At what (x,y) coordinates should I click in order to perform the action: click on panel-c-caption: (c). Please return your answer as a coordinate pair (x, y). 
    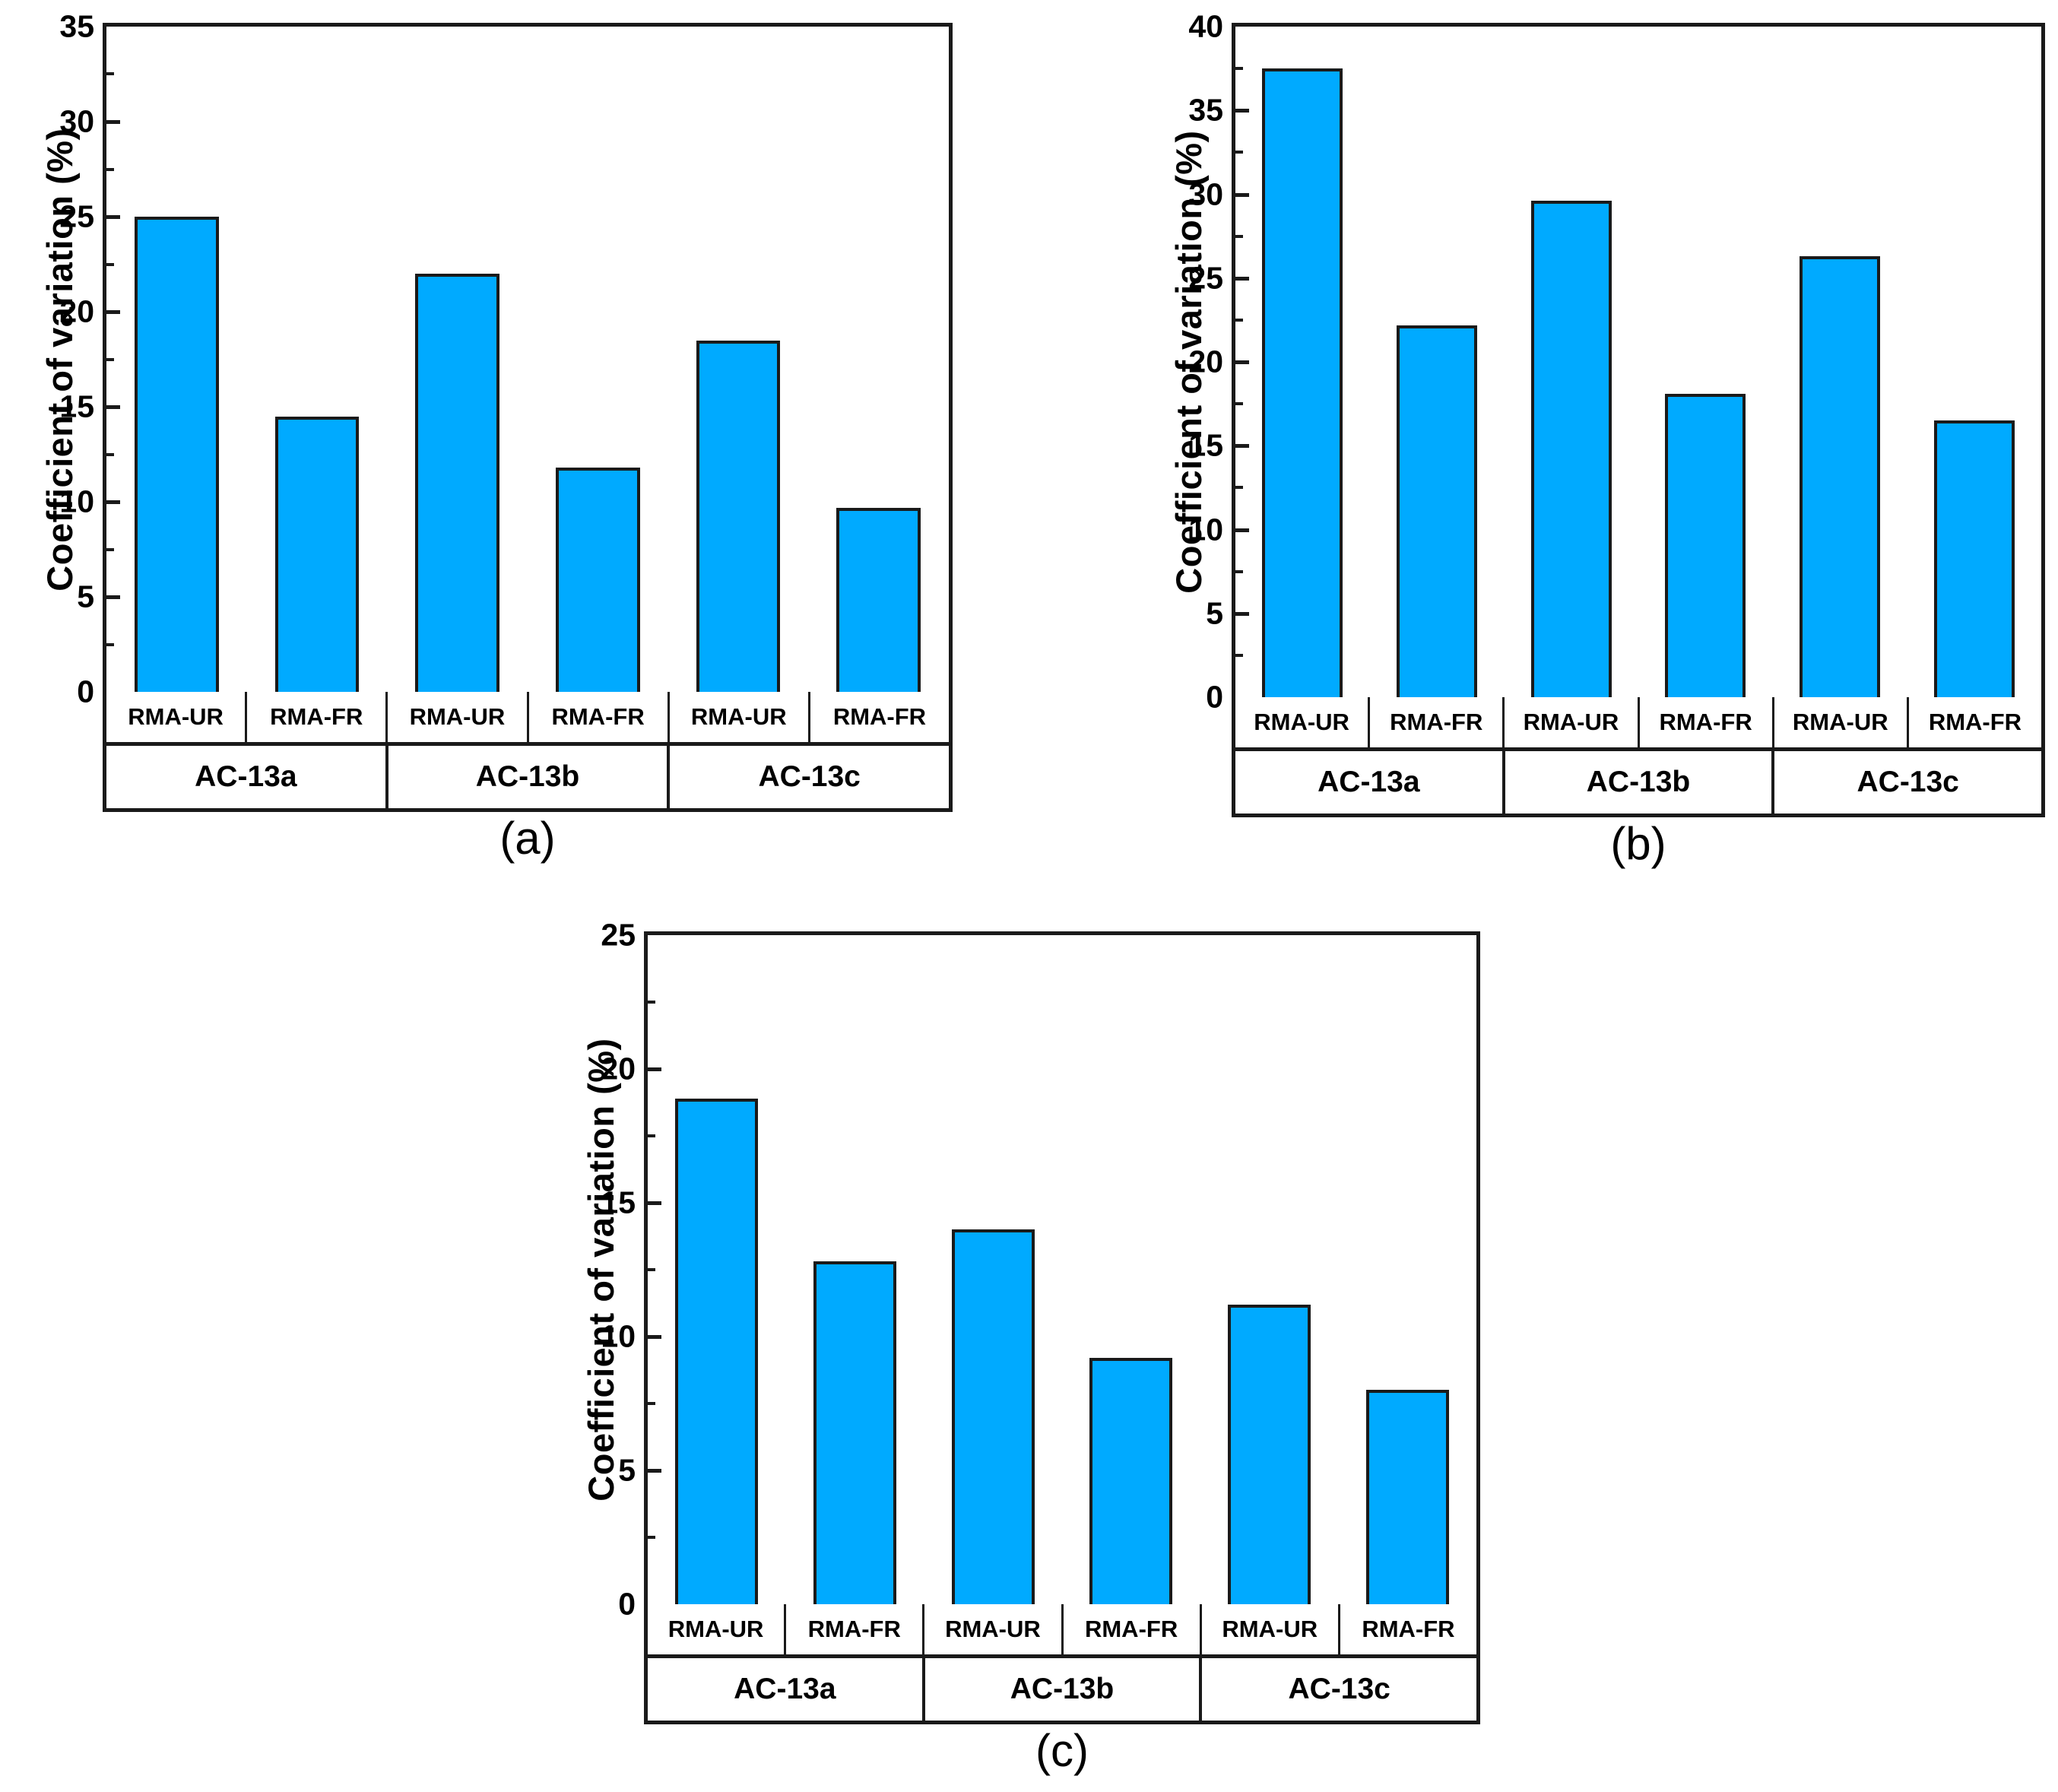
    Looking at the image, I should click on (1062, 1750).